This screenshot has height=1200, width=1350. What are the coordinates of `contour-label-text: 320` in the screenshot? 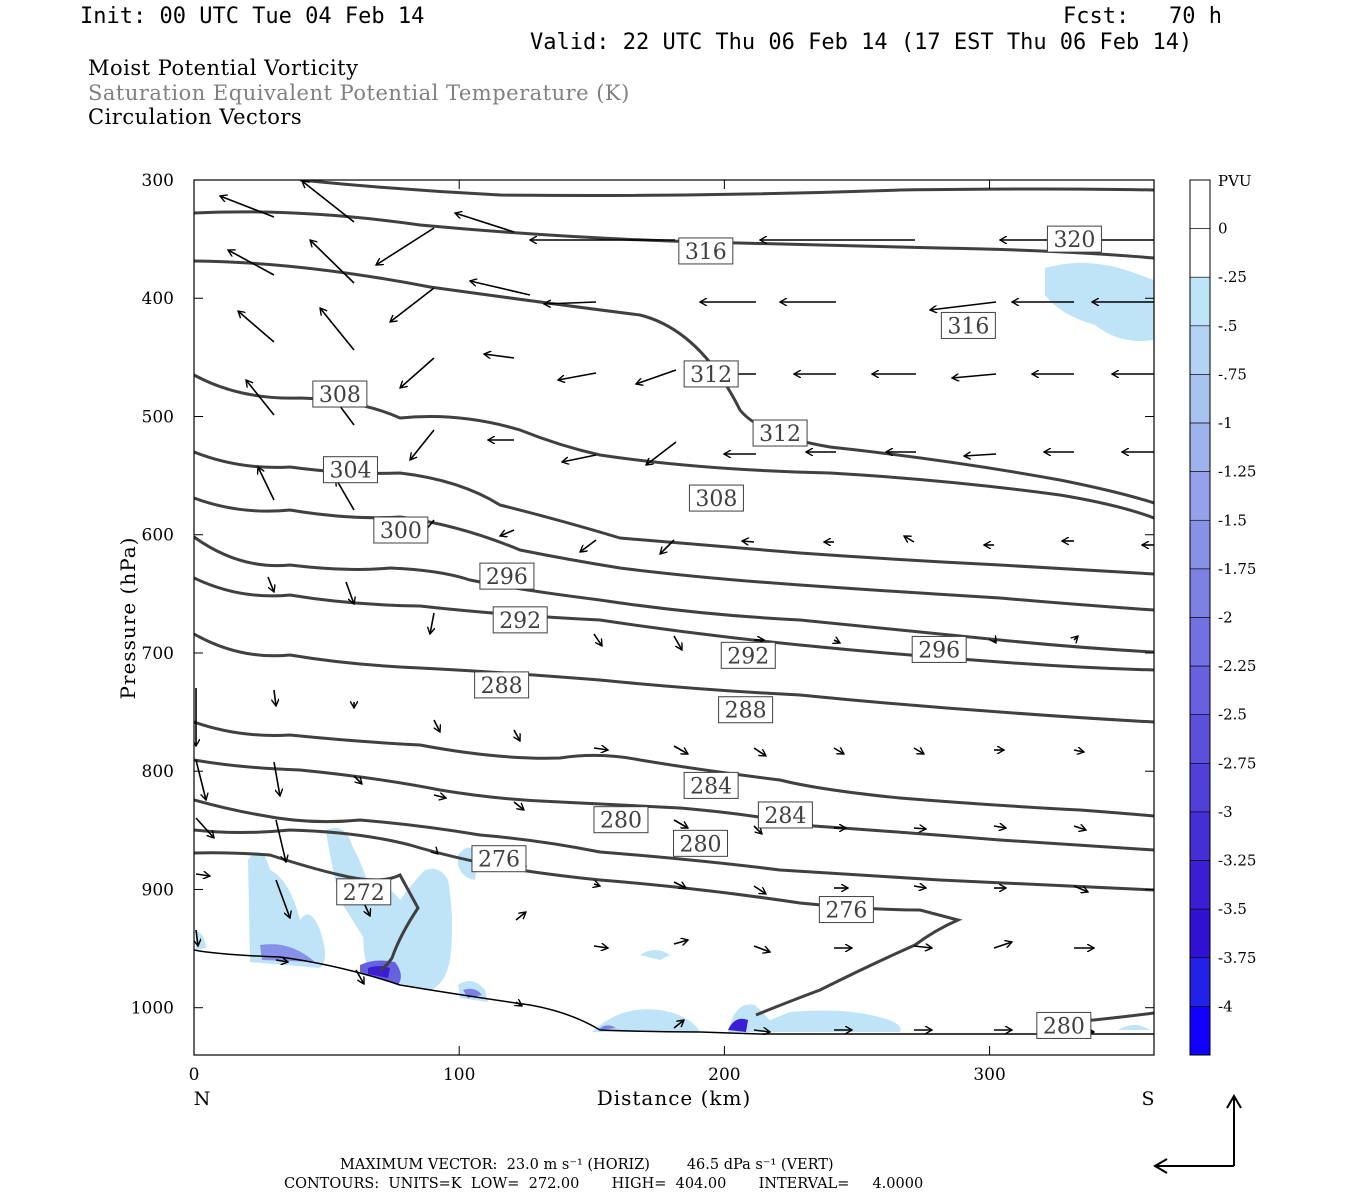 It's located at (1074, 240).